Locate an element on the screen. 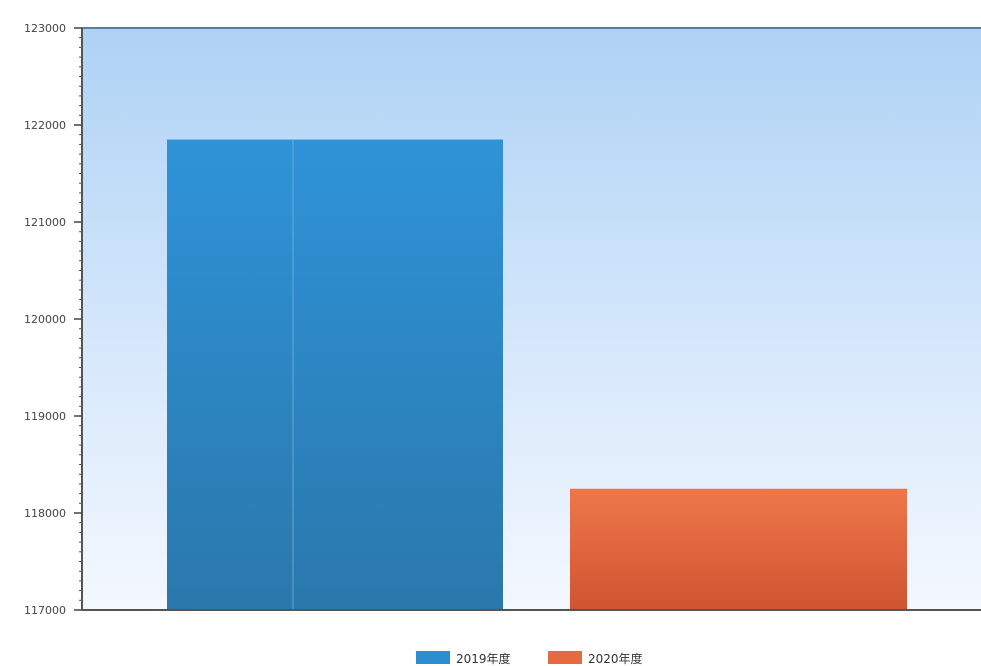  y-tick-label: 121000 is located at coordinates (45, 222).